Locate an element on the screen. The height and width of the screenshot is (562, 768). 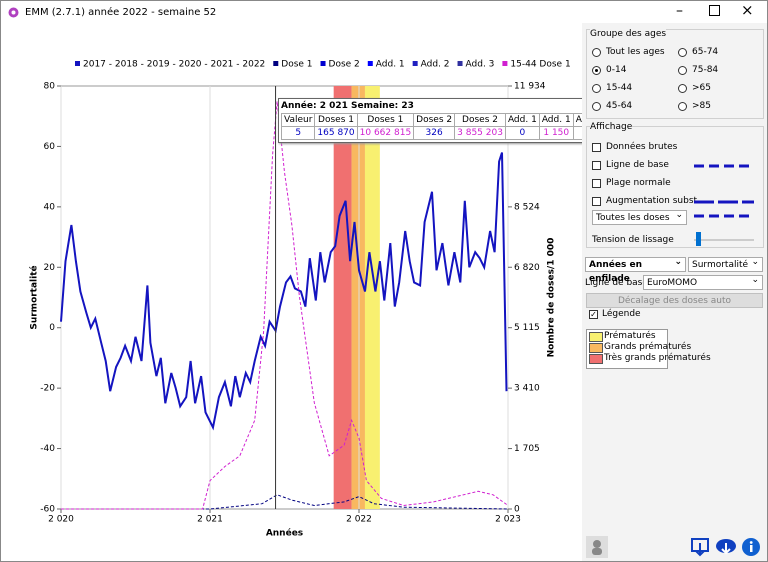
radio-label: 65-74 is located at coordinates (705, 52).